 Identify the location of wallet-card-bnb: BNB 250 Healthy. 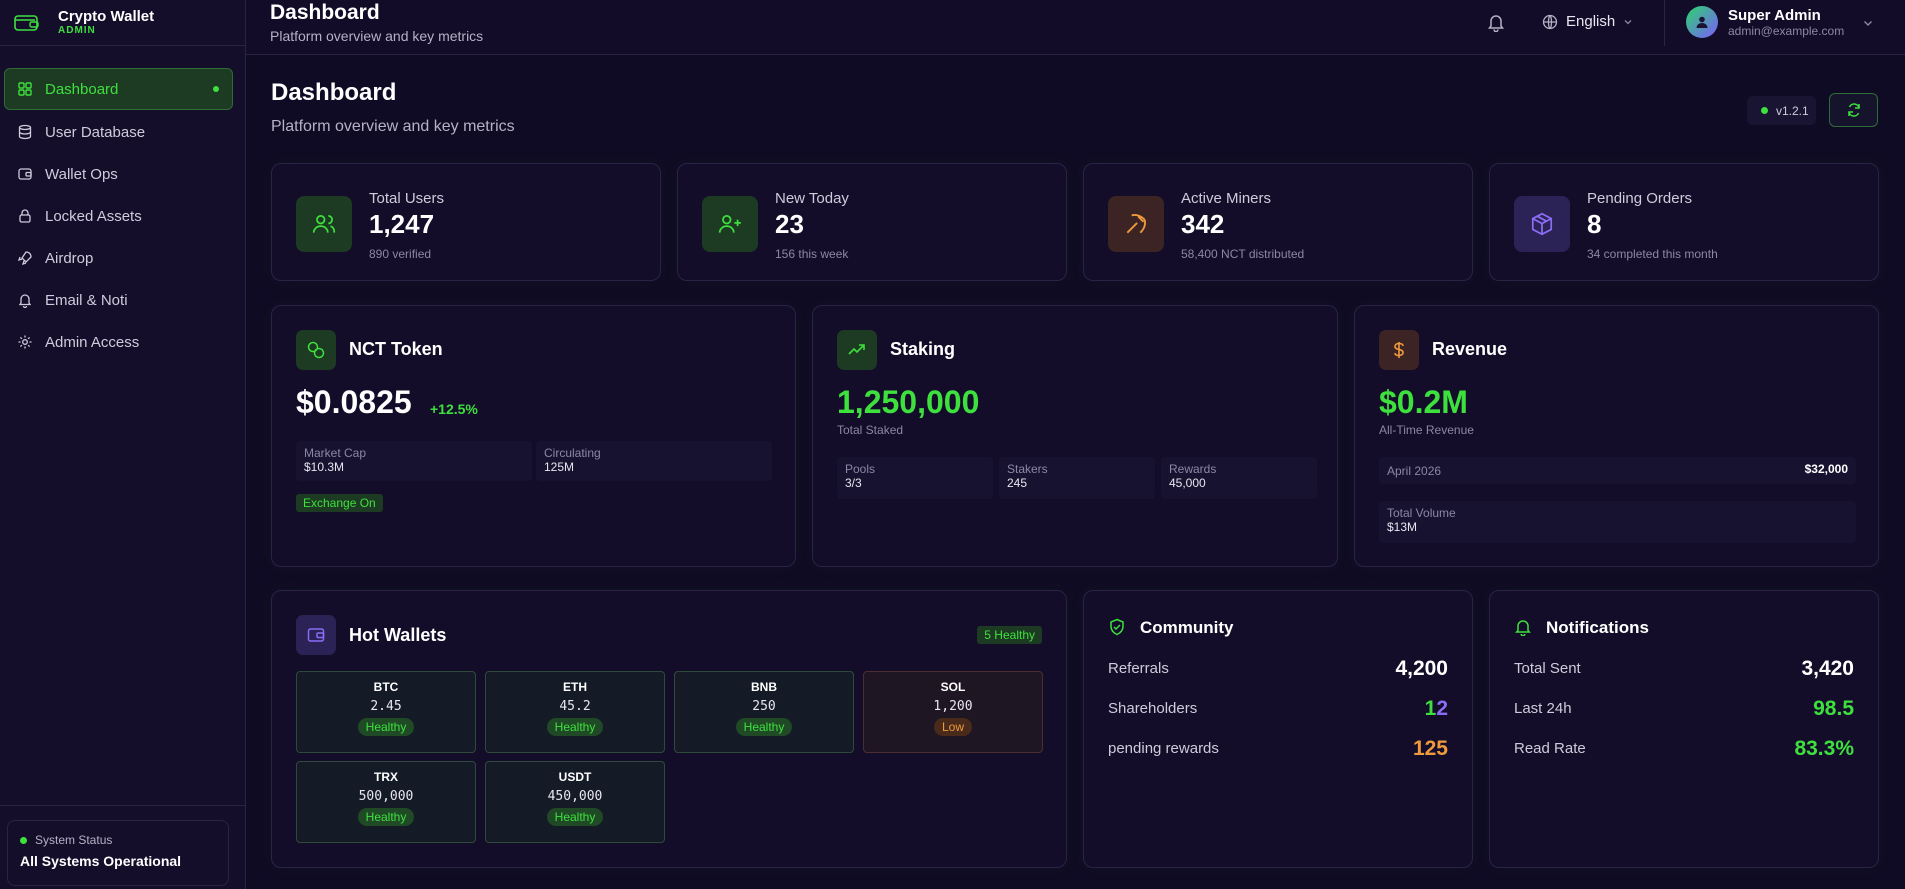
(764, 712).